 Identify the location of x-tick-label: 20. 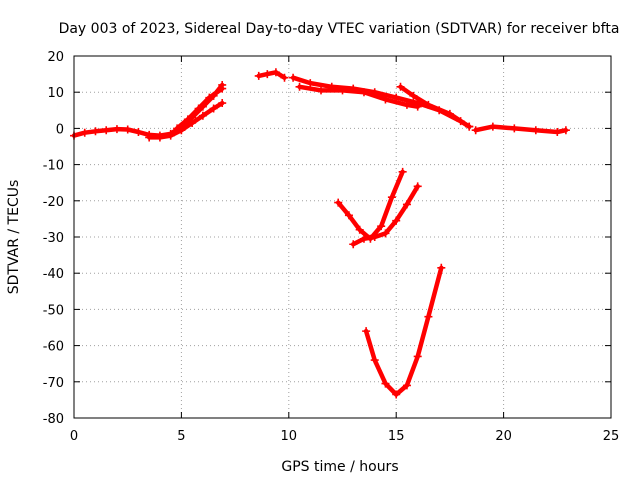
(503, 436).